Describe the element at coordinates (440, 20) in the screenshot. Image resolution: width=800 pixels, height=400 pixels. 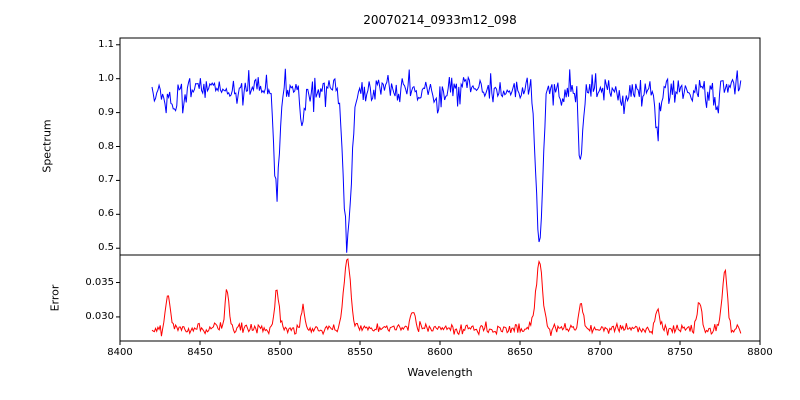
I see `chart-title: 20070214_0933m12_098` at that location.